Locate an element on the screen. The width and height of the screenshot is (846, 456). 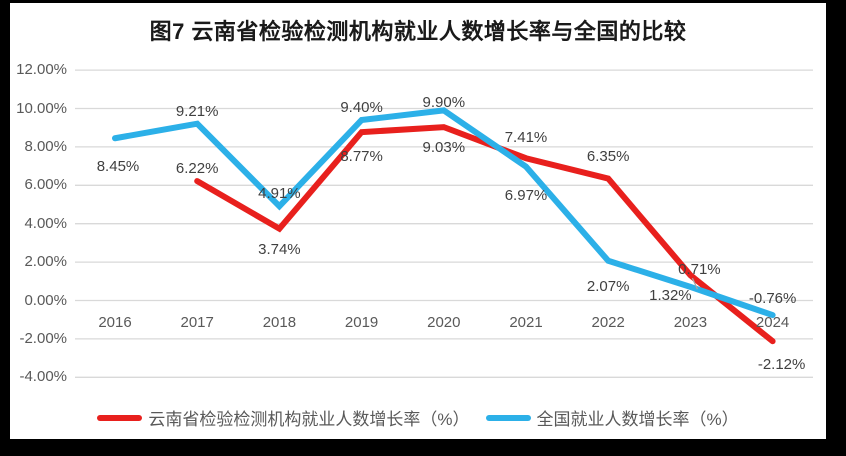
y-axis-tick-label: 12.00% is located at coordinates (41, 70).